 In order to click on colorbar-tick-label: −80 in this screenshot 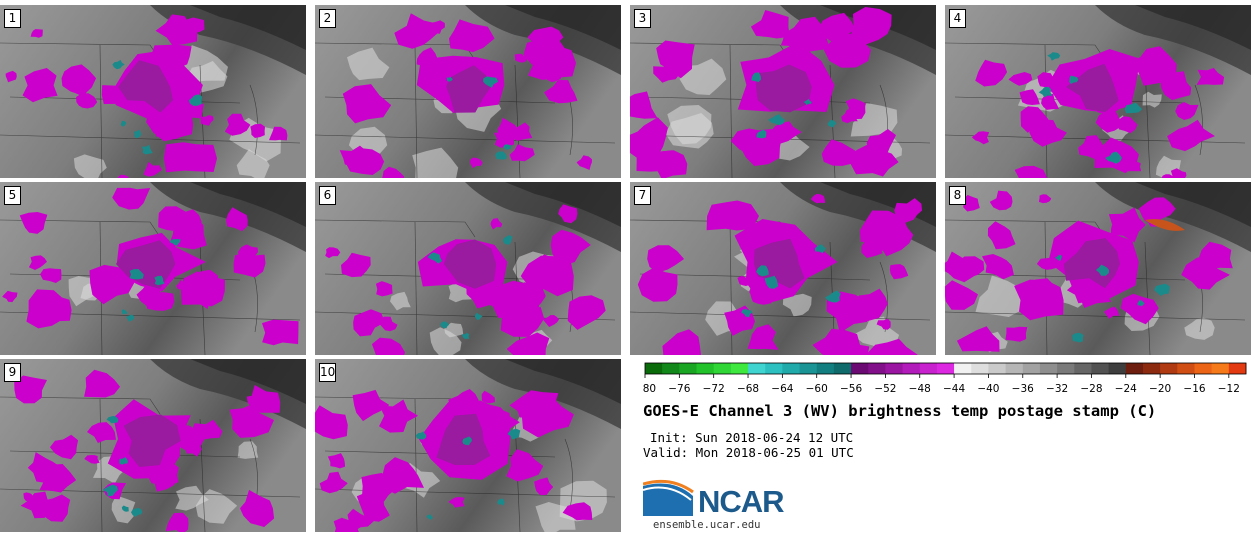, I will do `click(649, 389)`.